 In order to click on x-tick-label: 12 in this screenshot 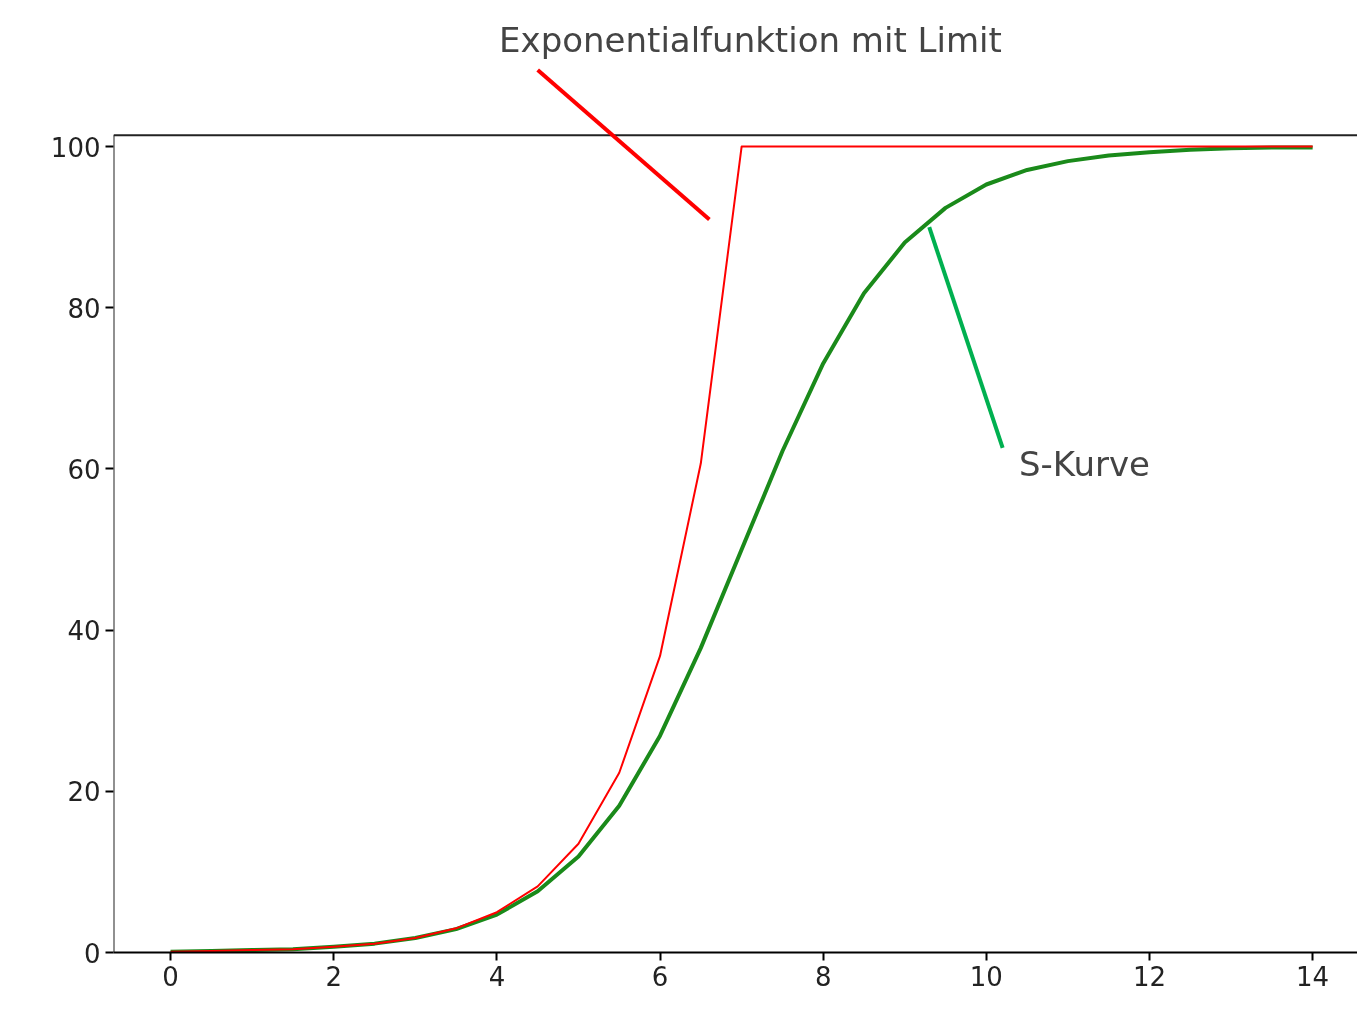, I will do `click(1149, 976)`.